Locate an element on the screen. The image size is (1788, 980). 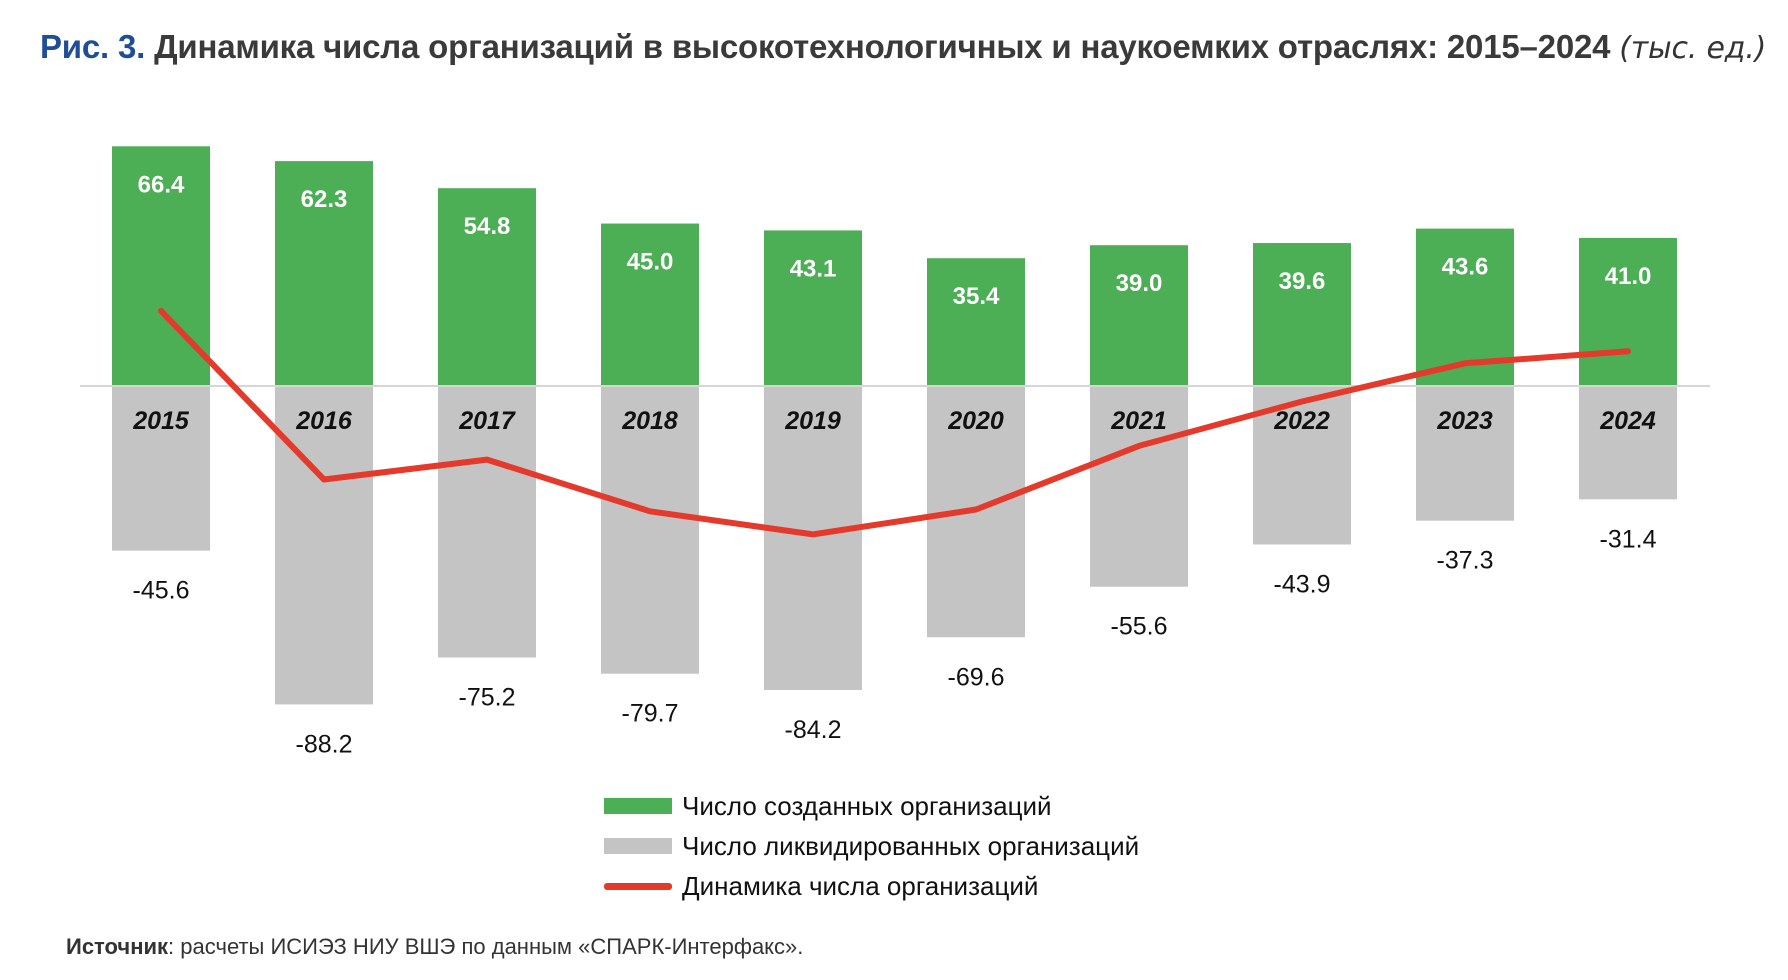
bar-liquidated-2017 is located at coordinates (487, 522).